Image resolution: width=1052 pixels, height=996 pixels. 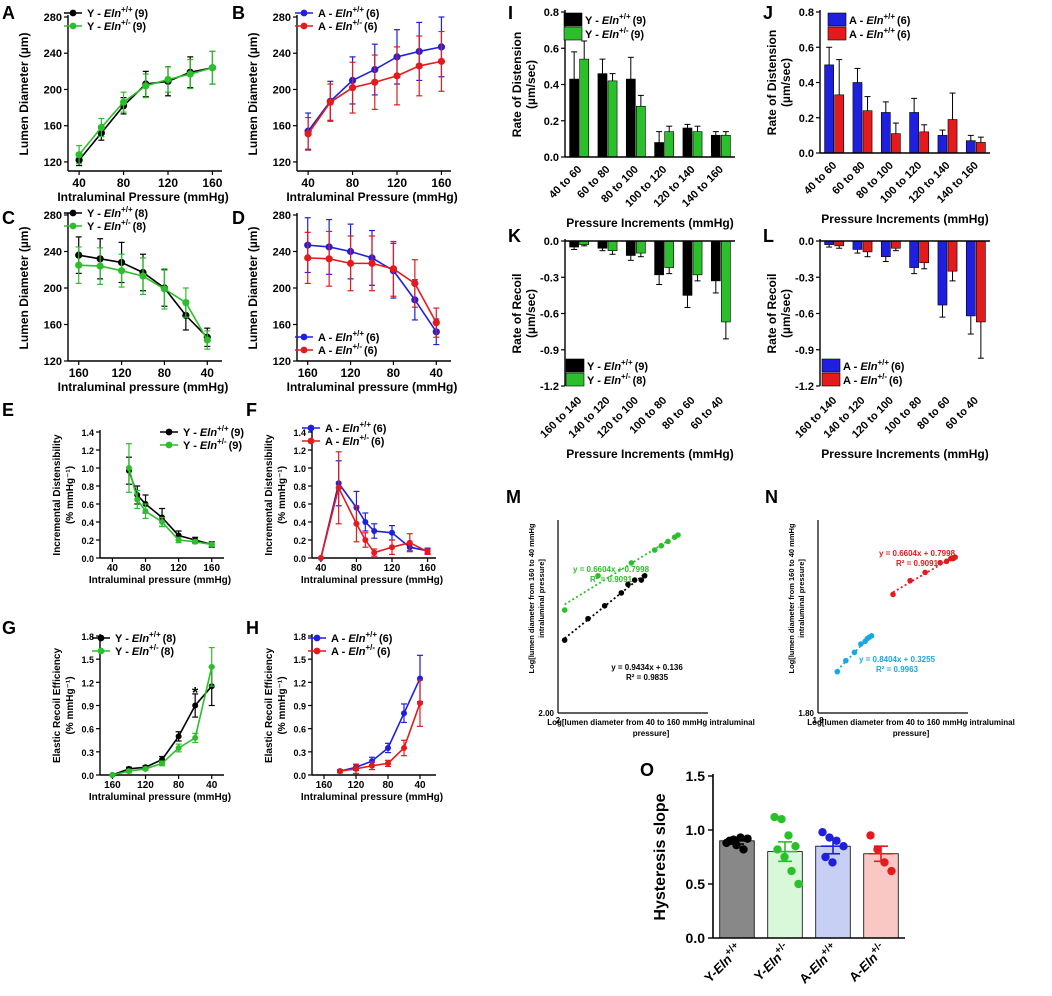 I want to click on y-tick-label: 1.8, so click(x=87, y=637).